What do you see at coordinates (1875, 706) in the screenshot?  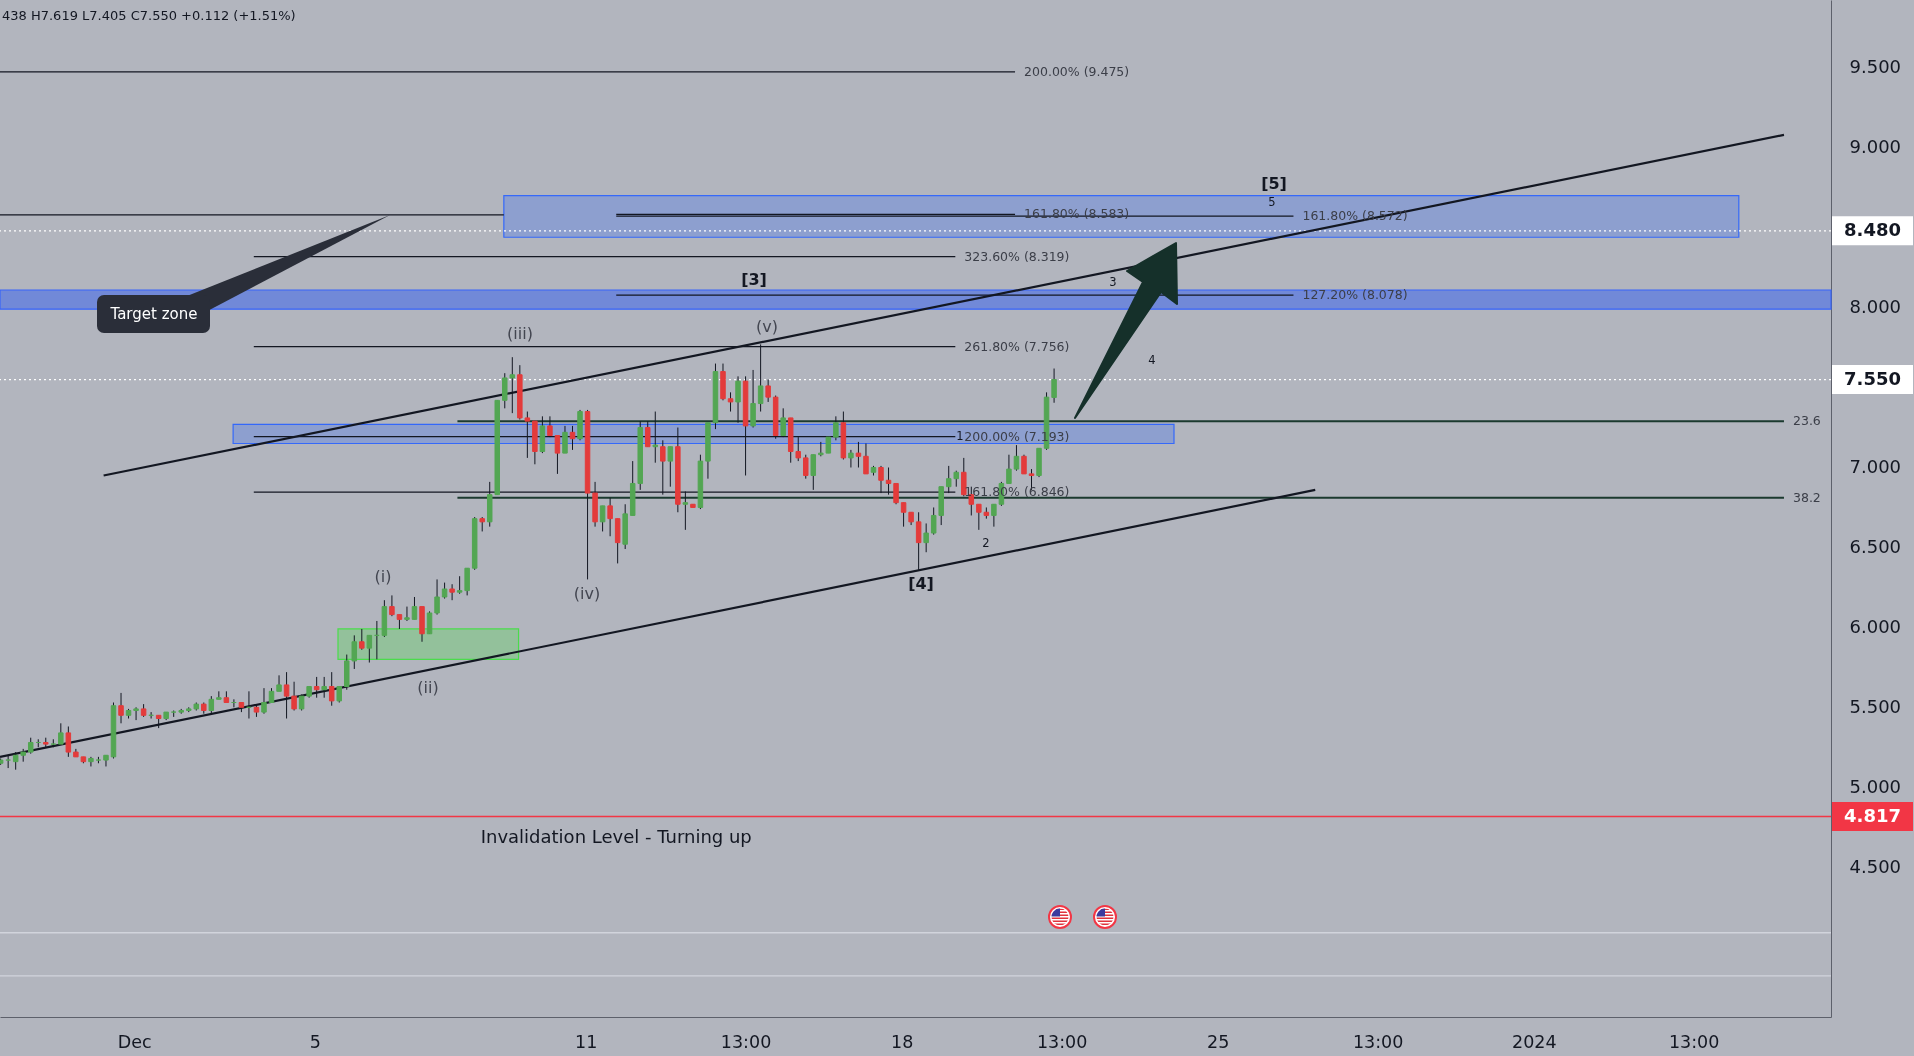 I see `y-tick-label: 5.500` at bounding box center [1875, 706].